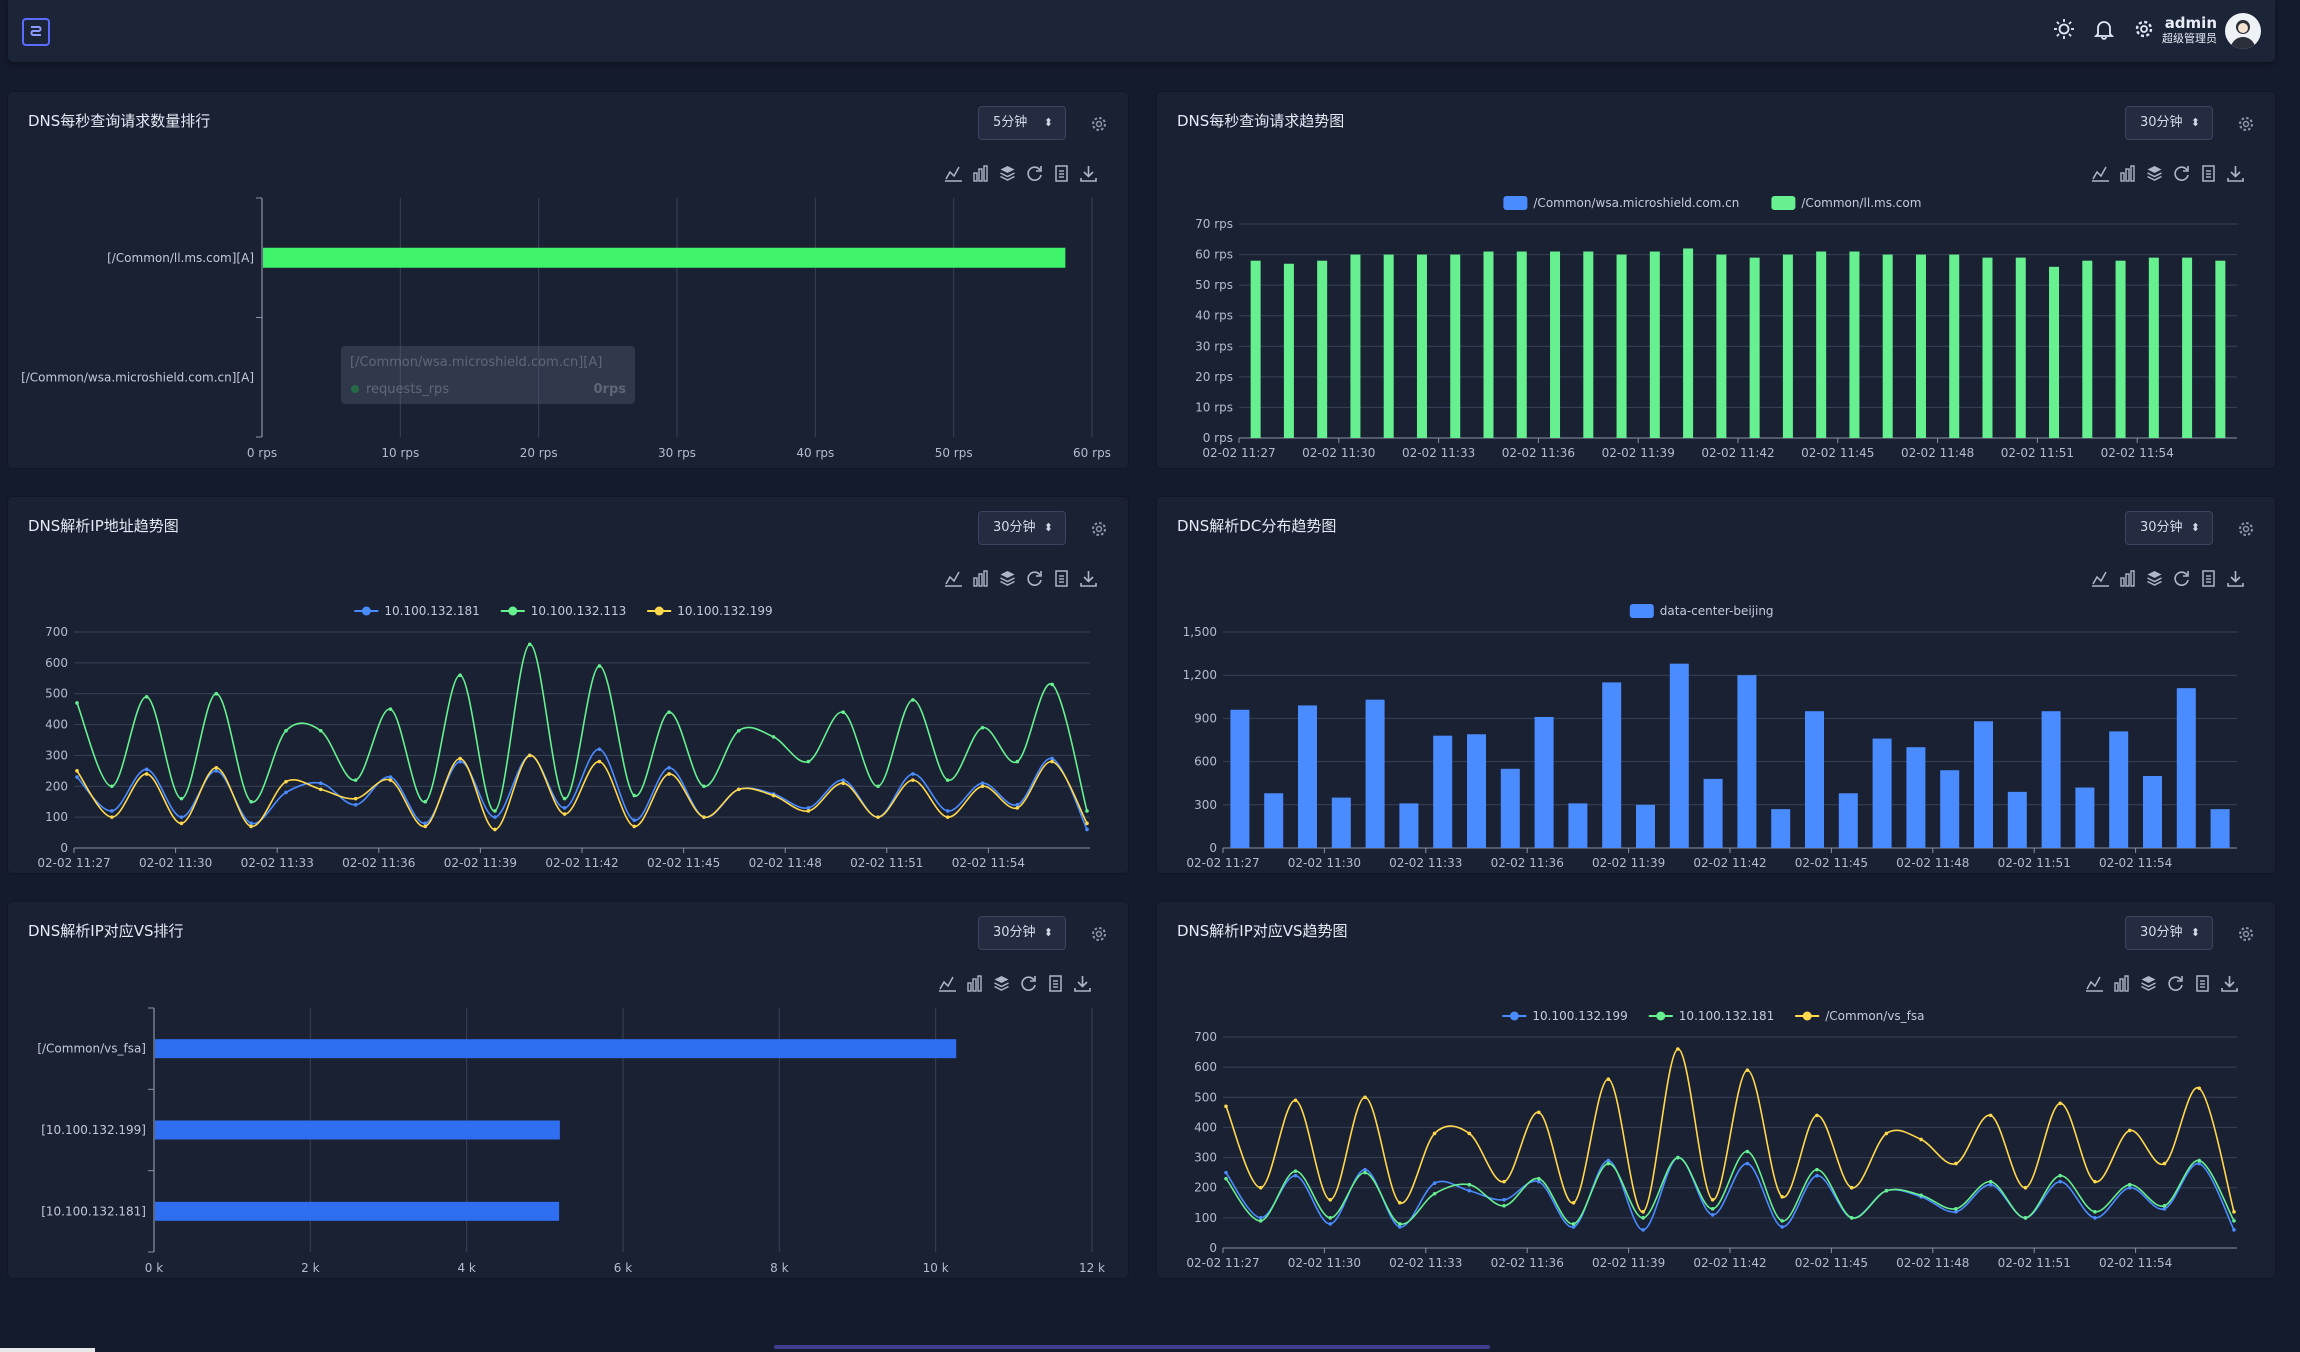 The width and height of the screenshot is (2300, 1352). I want to click on user-info: admin 超级管理员, so click(2189, 30).